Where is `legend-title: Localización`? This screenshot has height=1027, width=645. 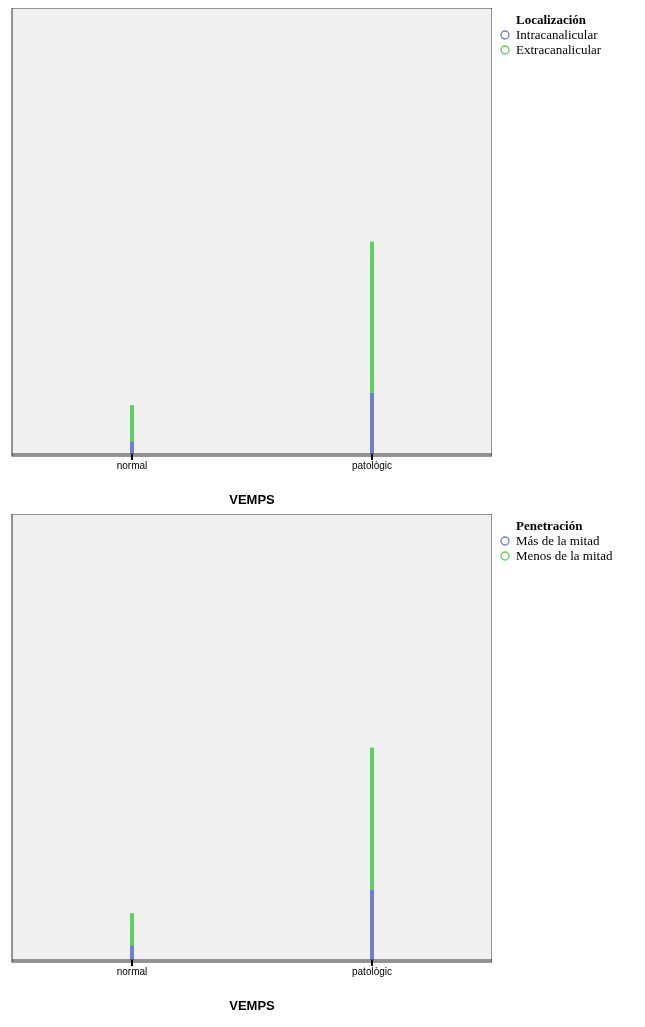
legend-title: Localización is located at coordinates (551, 19).